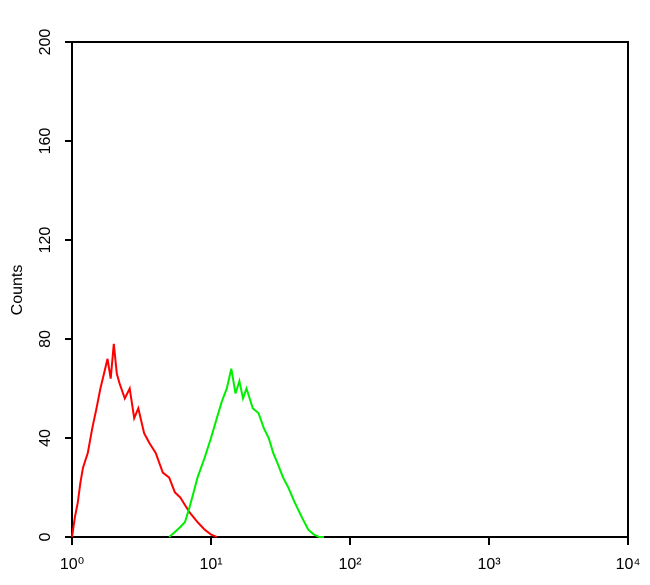 The image size is (650, 585). Describe the element at coordinates (210, 564) in the screenshot. I see `x-tick-label: 10¹` at that location.